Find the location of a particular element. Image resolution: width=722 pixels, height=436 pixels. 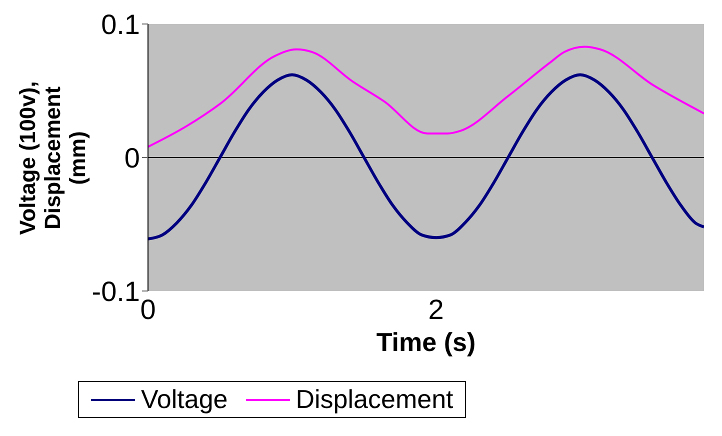

x-axis-title: Time (s) is located at coordinates (426, 342).